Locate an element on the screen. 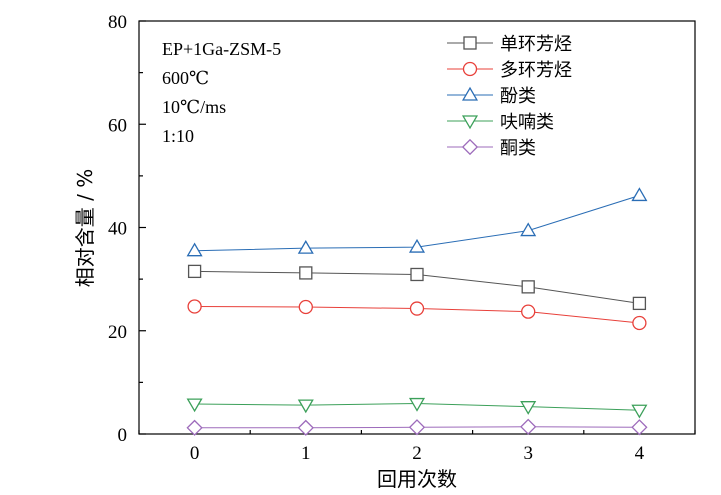 This screenshot has height=495, width=721. legend-label: 多环芳烃 is located at coordinates (536, 70).